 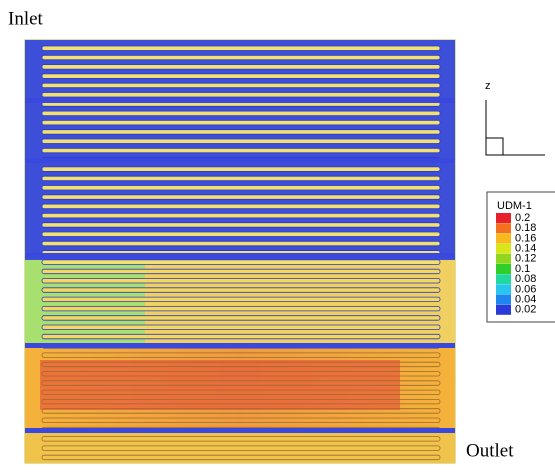 What do you see at coordinates (525, 249) in the screenshot?
I see `legend-label: 0.14` at bounding box center [525, 249].